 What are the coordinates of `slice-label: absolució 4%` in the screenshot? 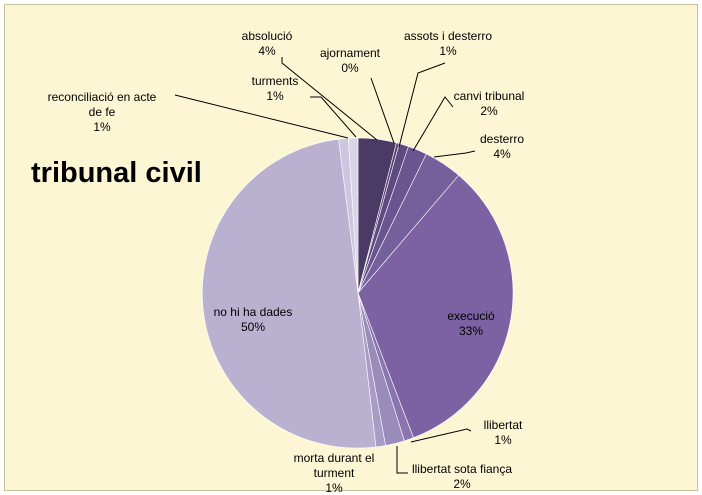 It's located at (267, 43).